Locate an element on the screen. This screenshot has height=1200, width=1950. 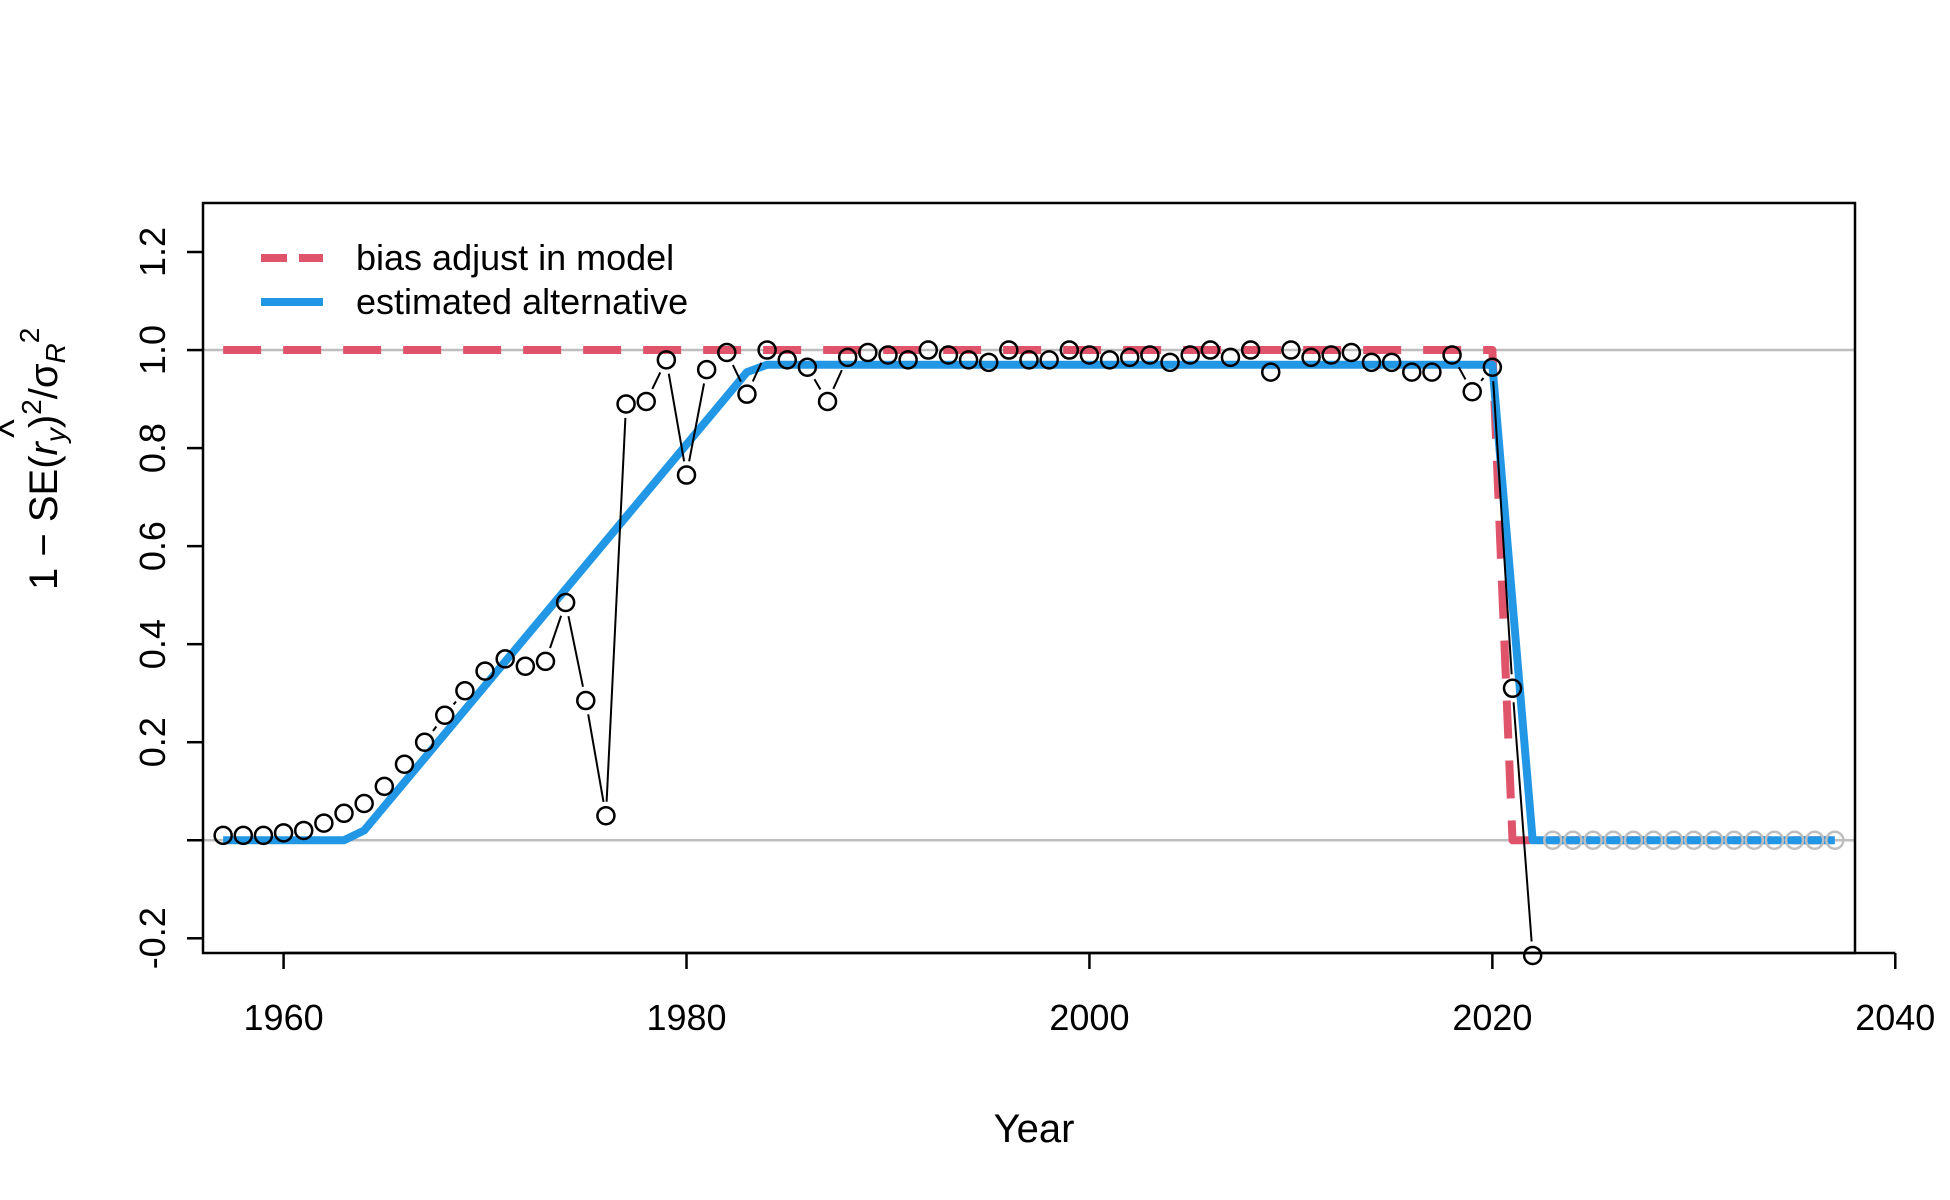
y-tick-label: 0.4 is located at coordinates (152, 644).